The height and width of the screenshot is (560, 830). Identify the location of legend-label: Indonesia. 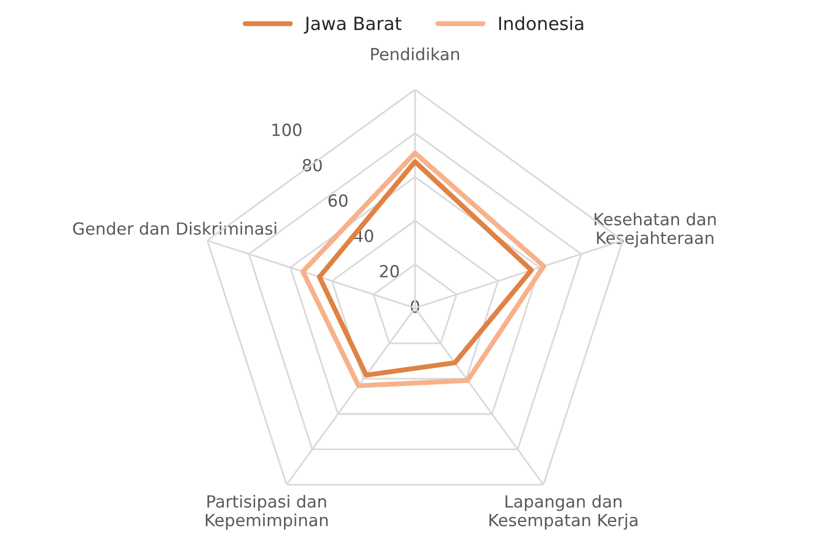
(541, 23).